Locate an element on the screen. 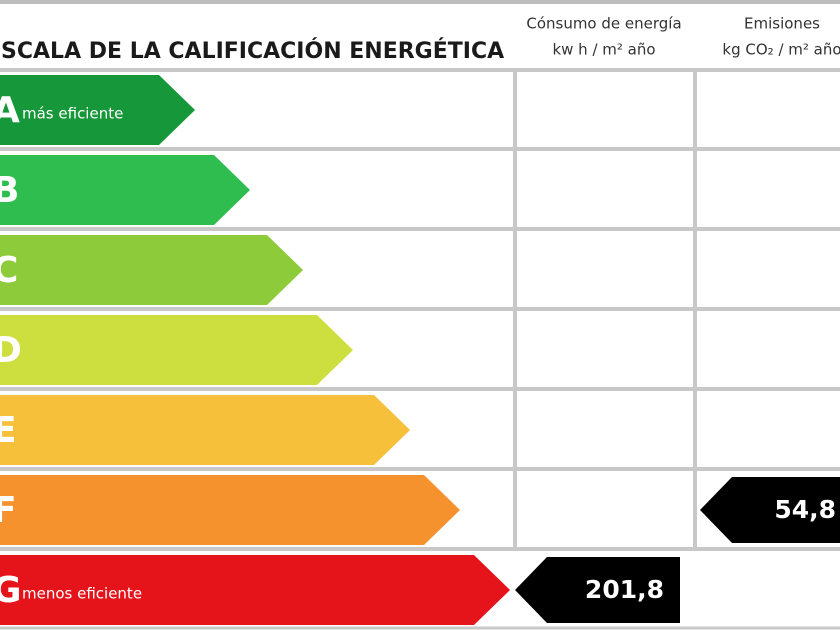 The height and width of the screenshot is (630, 840). rating-letter: G is located at coordinates (11, 590).